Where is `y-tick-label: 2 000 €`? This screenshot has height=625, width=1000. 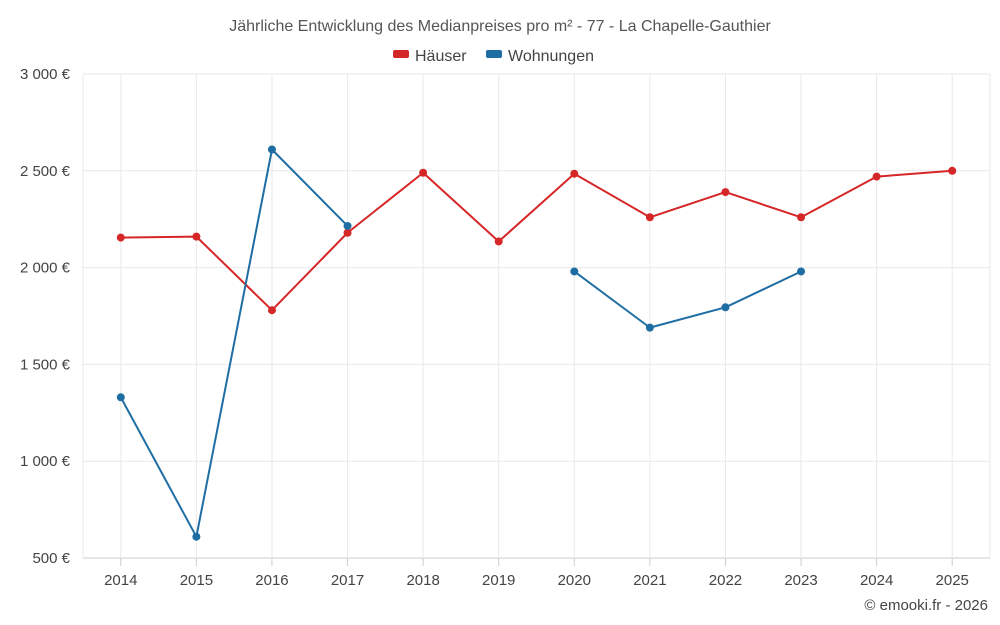 y-tick-label: 2 000 € is located at coordinates (45, 268).